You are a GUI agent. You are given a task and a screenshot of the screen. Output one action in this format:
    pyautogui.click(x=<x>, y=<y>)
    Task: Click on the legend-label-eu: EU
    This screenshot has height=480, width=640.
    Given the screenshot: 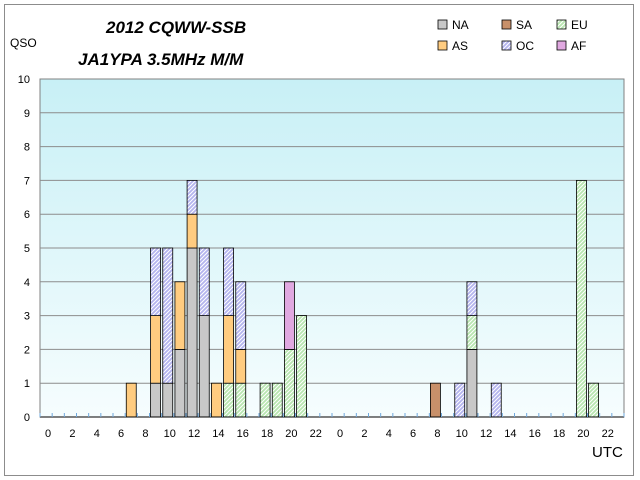 What is the action you would take?
    pyautogui.click(x=579, y=25)
    